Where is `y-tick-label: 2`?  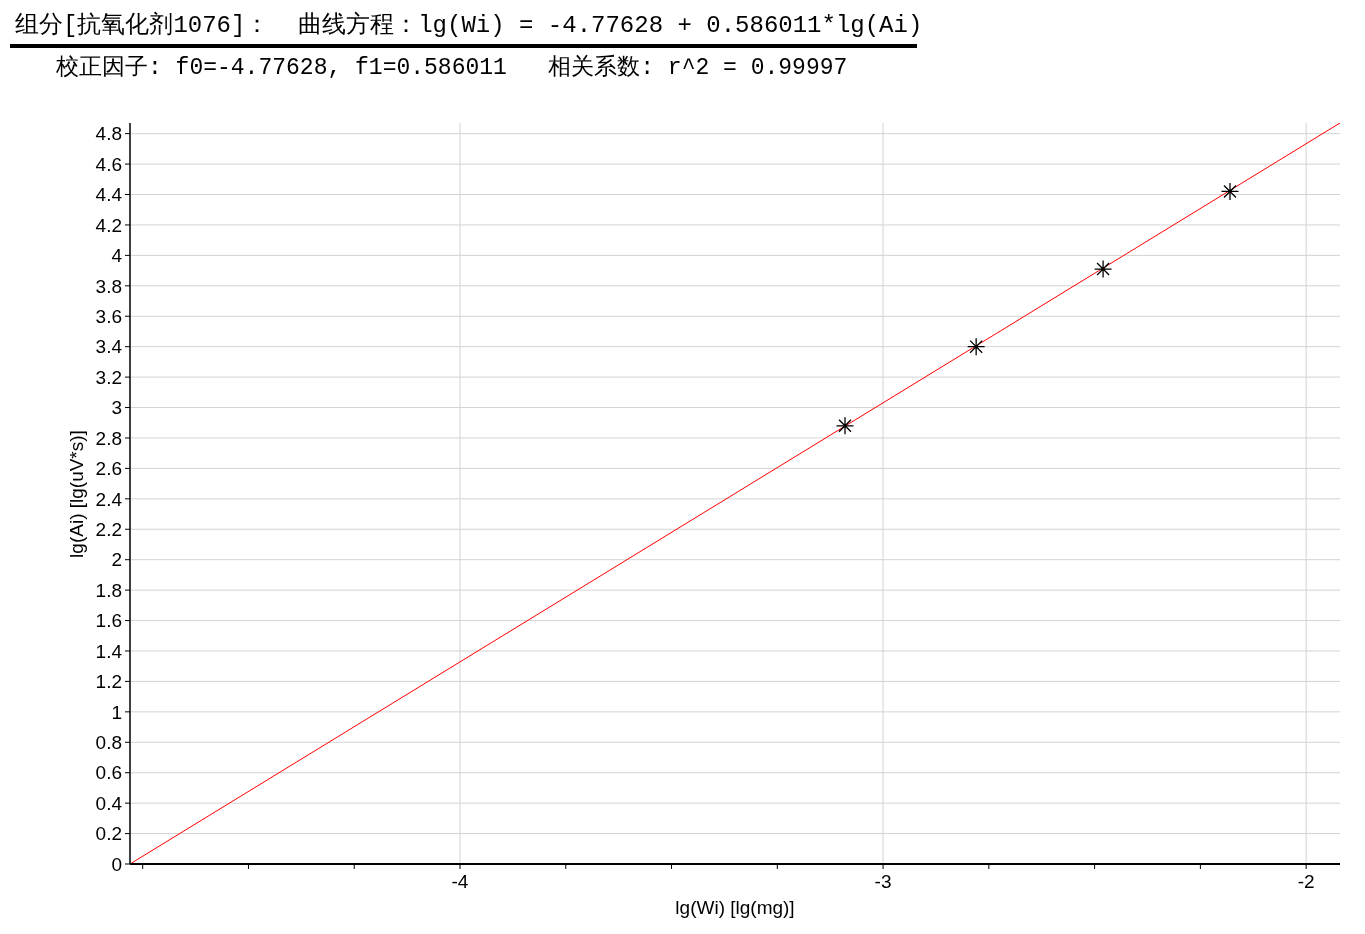 y-tick-label: 2 is located at coordinates (116, 560).